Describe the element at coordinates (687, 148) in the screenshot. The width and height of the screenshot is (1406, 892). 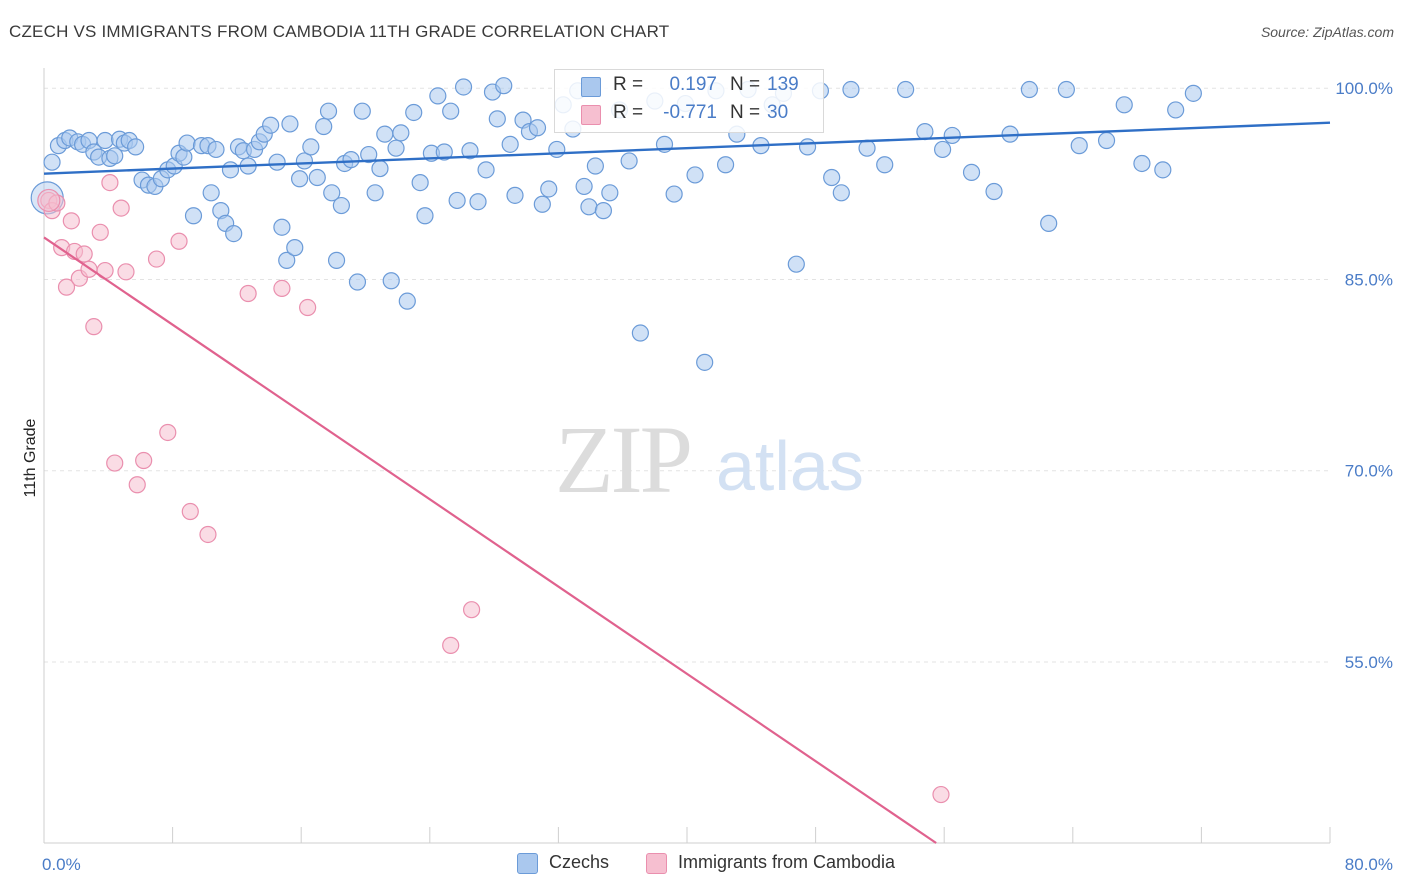
I see `czech-trend-line` at that location.